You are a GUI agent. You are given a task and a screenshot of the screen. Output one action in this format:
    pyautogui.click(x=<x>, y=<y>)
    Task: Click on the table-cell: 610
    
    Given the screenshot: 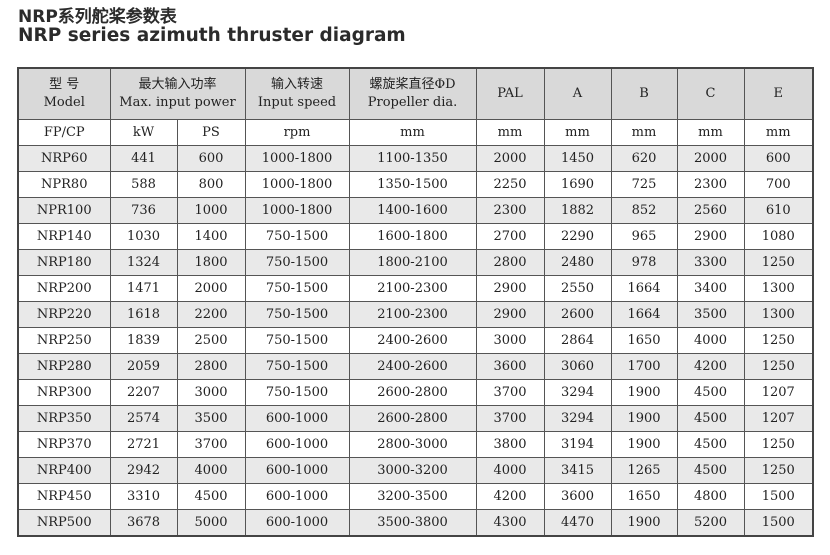 What is the action you would take?
    pyautogui.click(x=778, y=210)
    